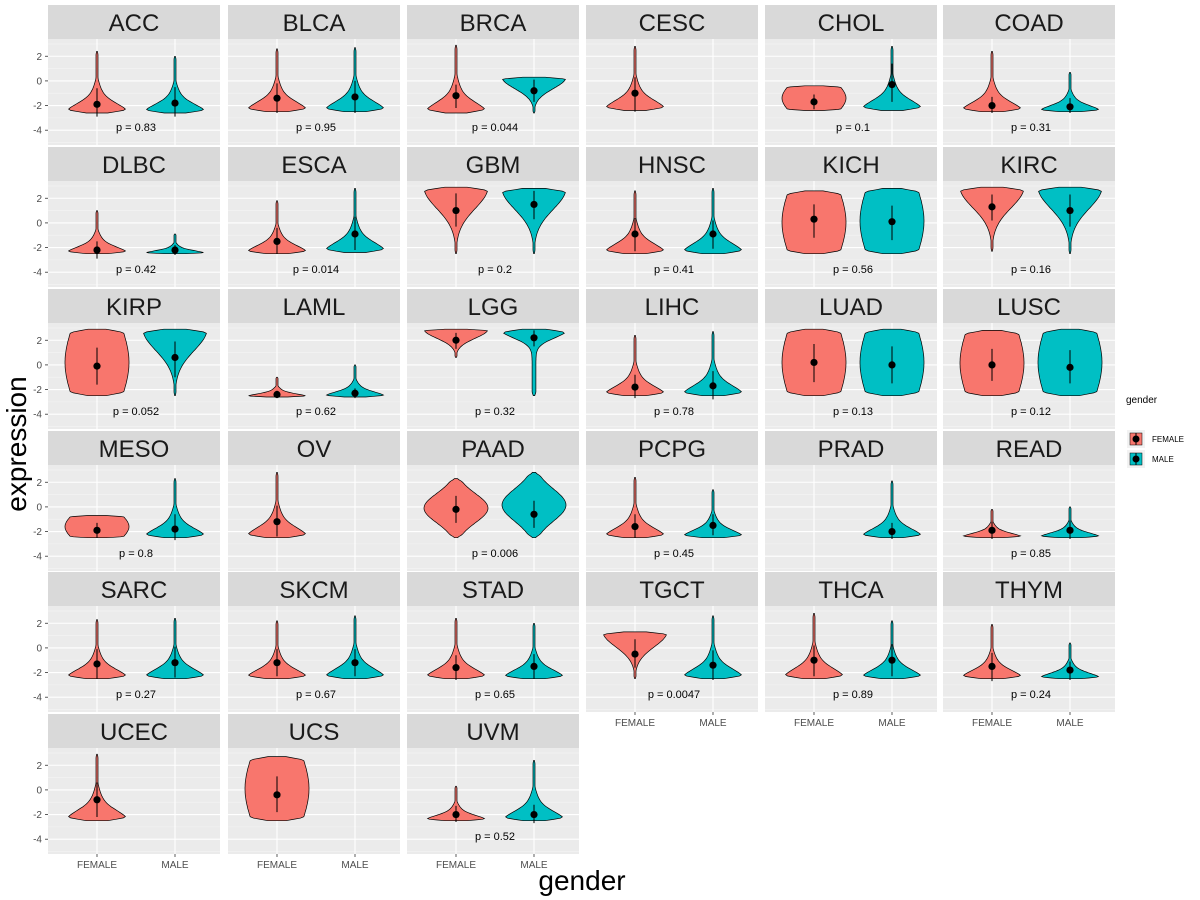 Image resolution: width=1200 pixels, height=900 pixels. I want to click on strip-thym, so click(1029, 589).